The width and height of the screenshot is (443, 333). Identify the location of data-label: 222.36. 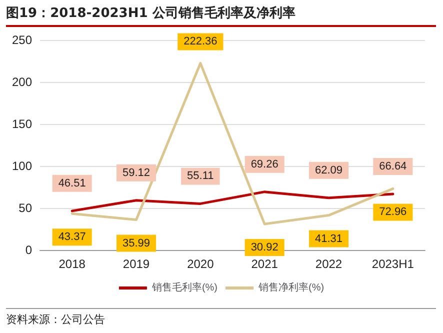
(201, 42).